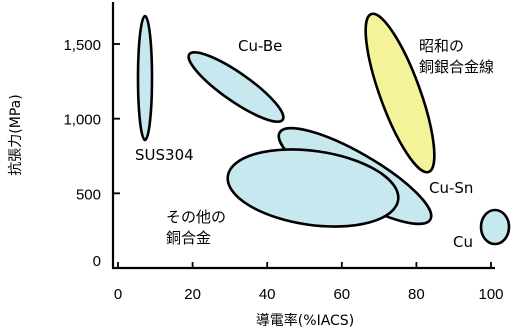 Image resolution: width=527 pixels, height=332 pixels. Describe the element at coordinates (305, 320) in the screenshot. I see `x-axis-title: 導電率(%IACS)` at that location.